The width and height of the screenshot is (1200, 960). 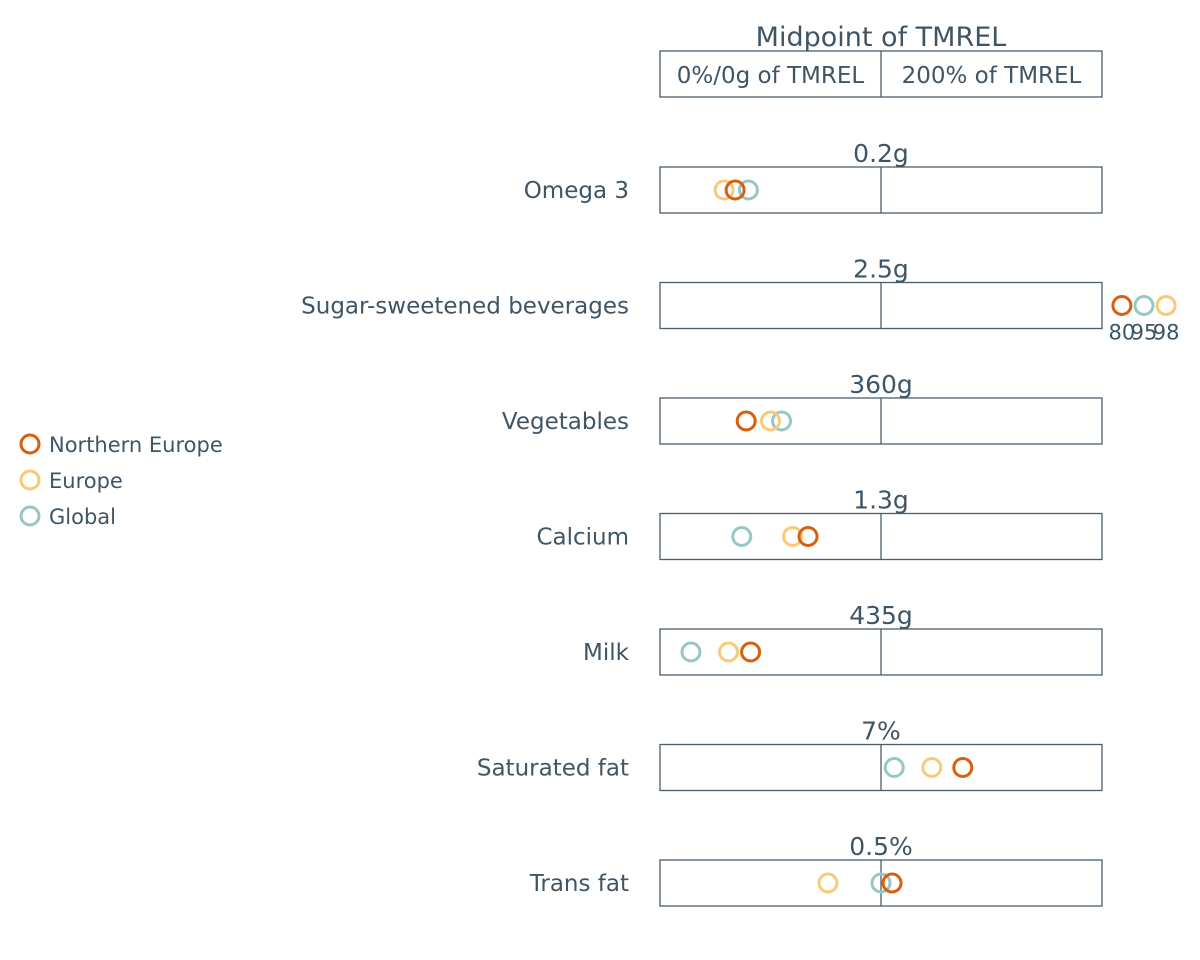 What do you see at coordinates (606, 653) in the screenshot?
I see `row-label: Milk` at bounding box center [606, 653].